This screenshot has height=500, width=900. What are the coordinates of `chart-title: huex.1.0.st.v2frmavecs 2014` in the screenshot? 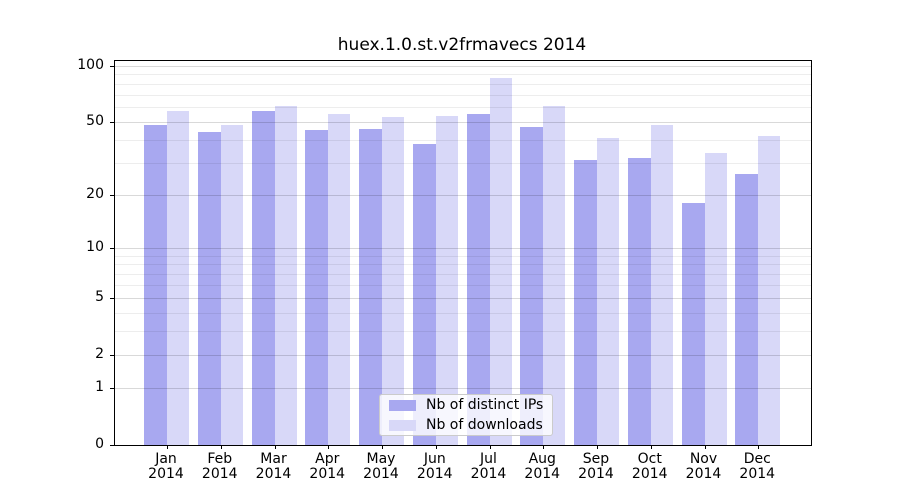 It's located at (462, 45).